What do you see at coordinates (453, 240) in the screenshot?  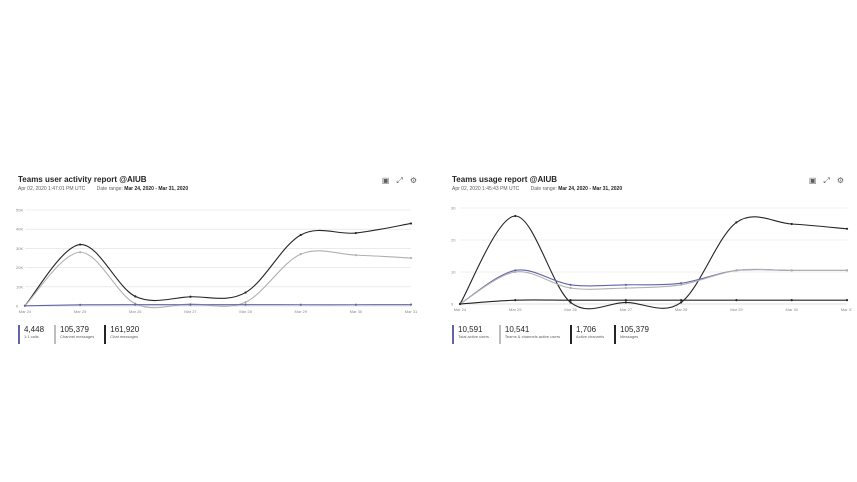 I see `y-tick-label: 20` at bounding box center [453, 240].